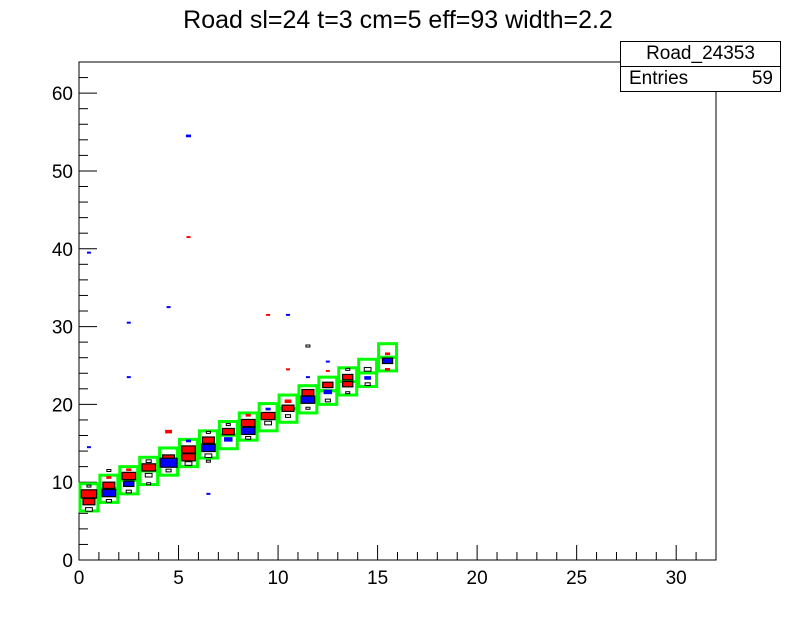 The height and width of the screenshot is (622, 796). Describe the element at coordinates (178, 578) in the screenshot. I see `x-tick-label: 5` at that location.